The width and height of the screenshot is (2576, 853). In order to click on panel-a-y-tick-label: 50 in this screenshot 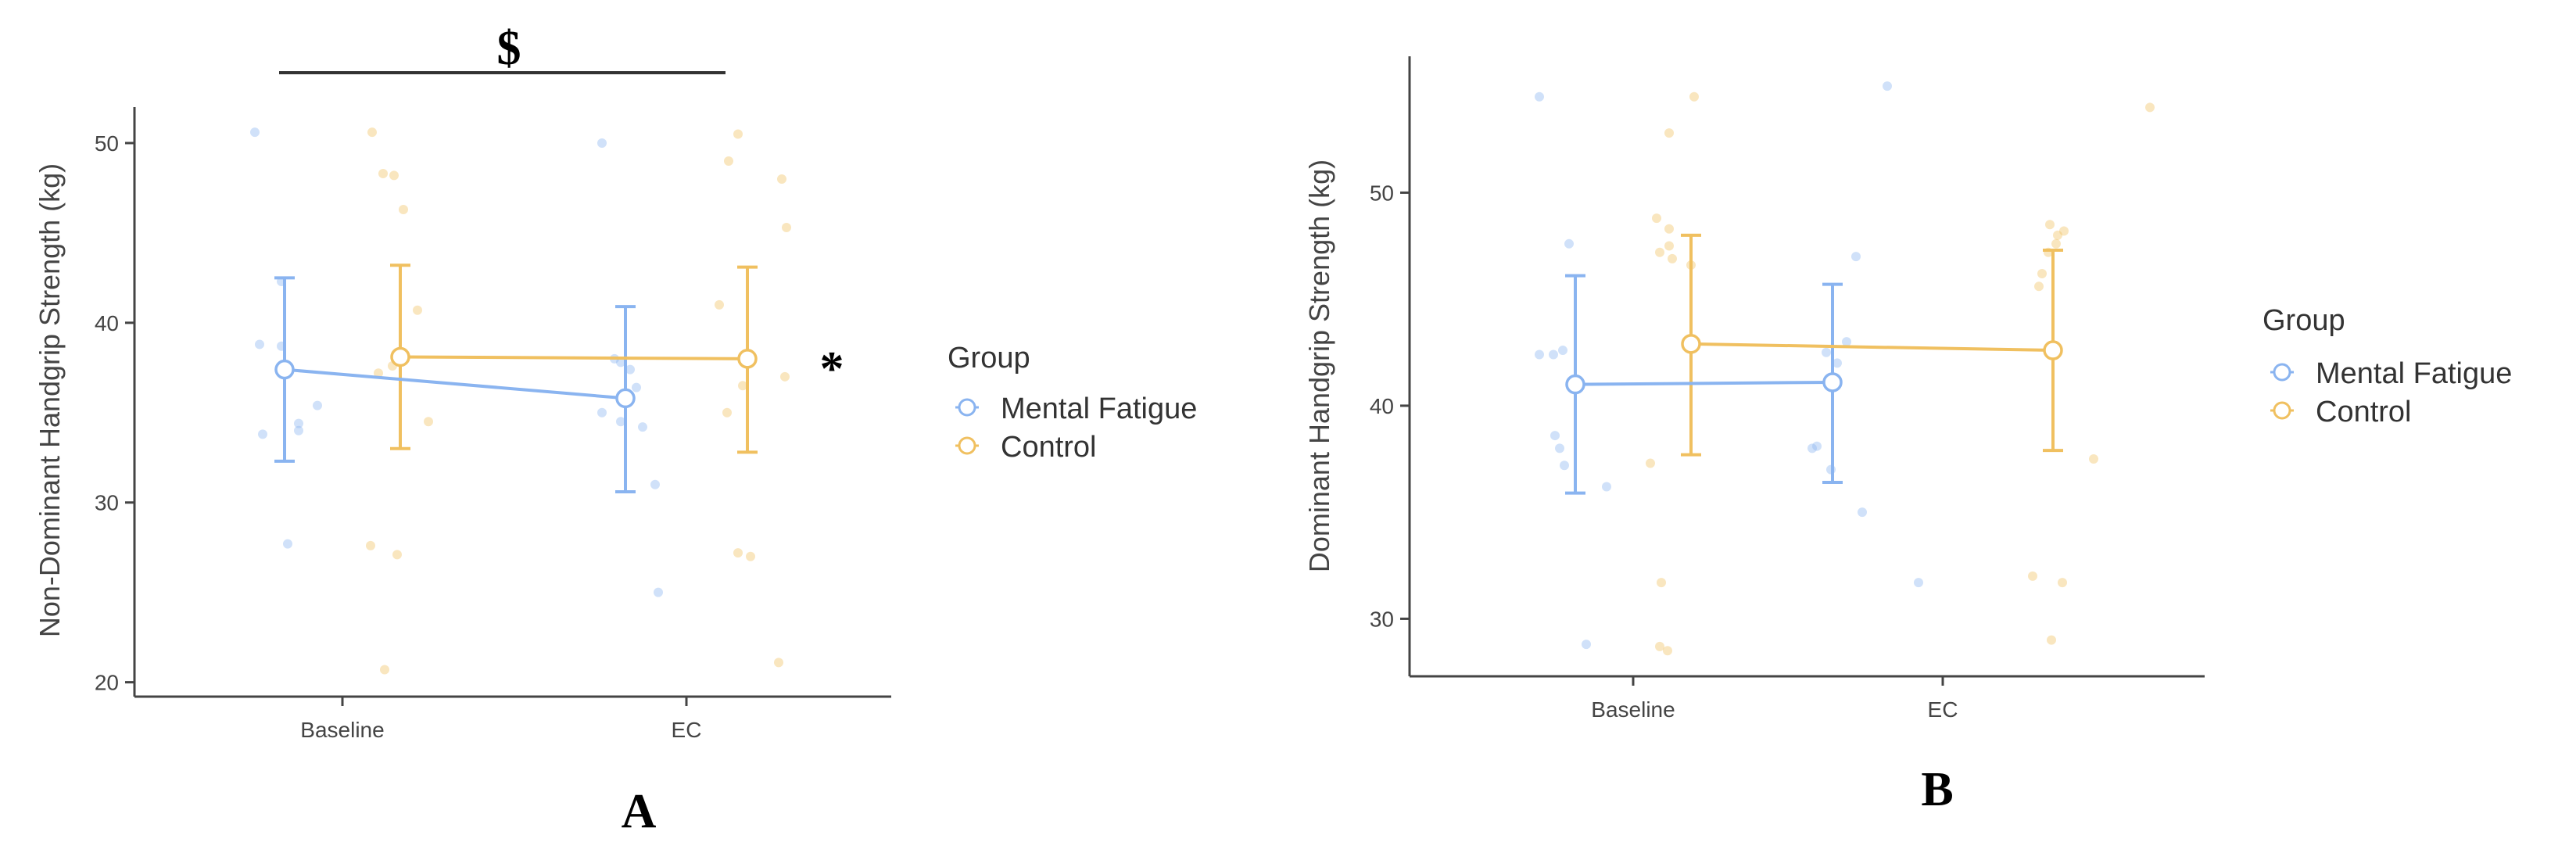, I will do `click(107, 143)`.